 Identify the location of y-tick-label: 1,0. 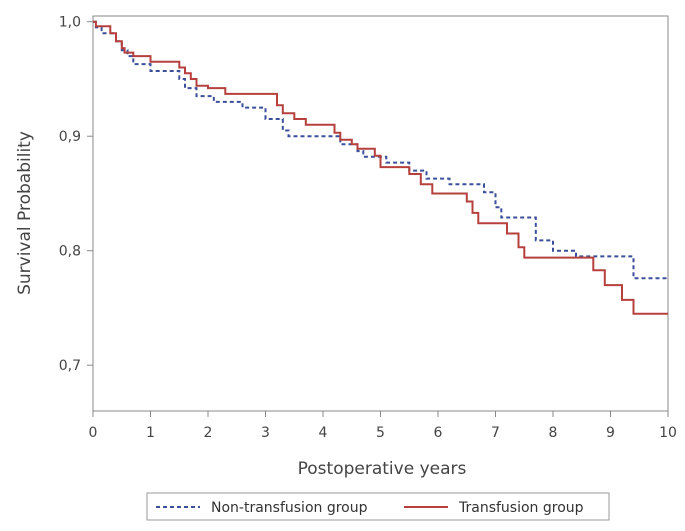
(70, 23).